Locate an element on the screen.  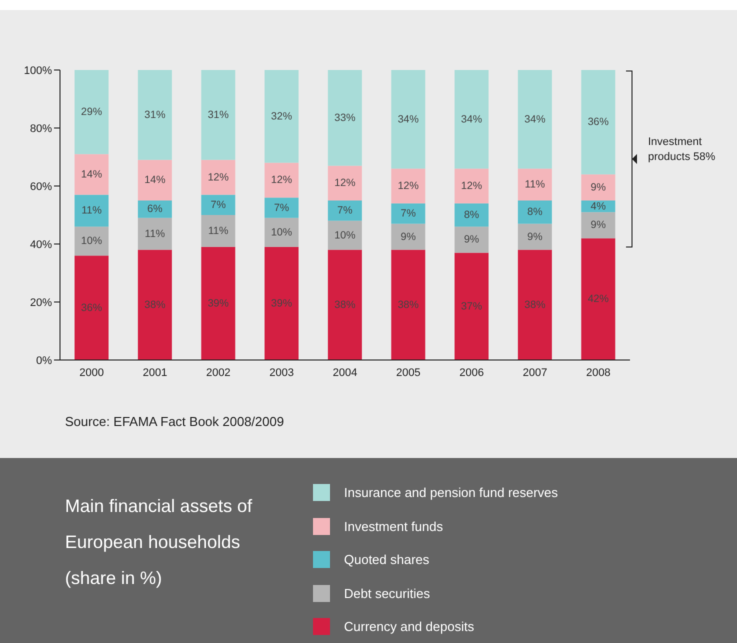
data-label: 33% is located at coordinates (345, 118).